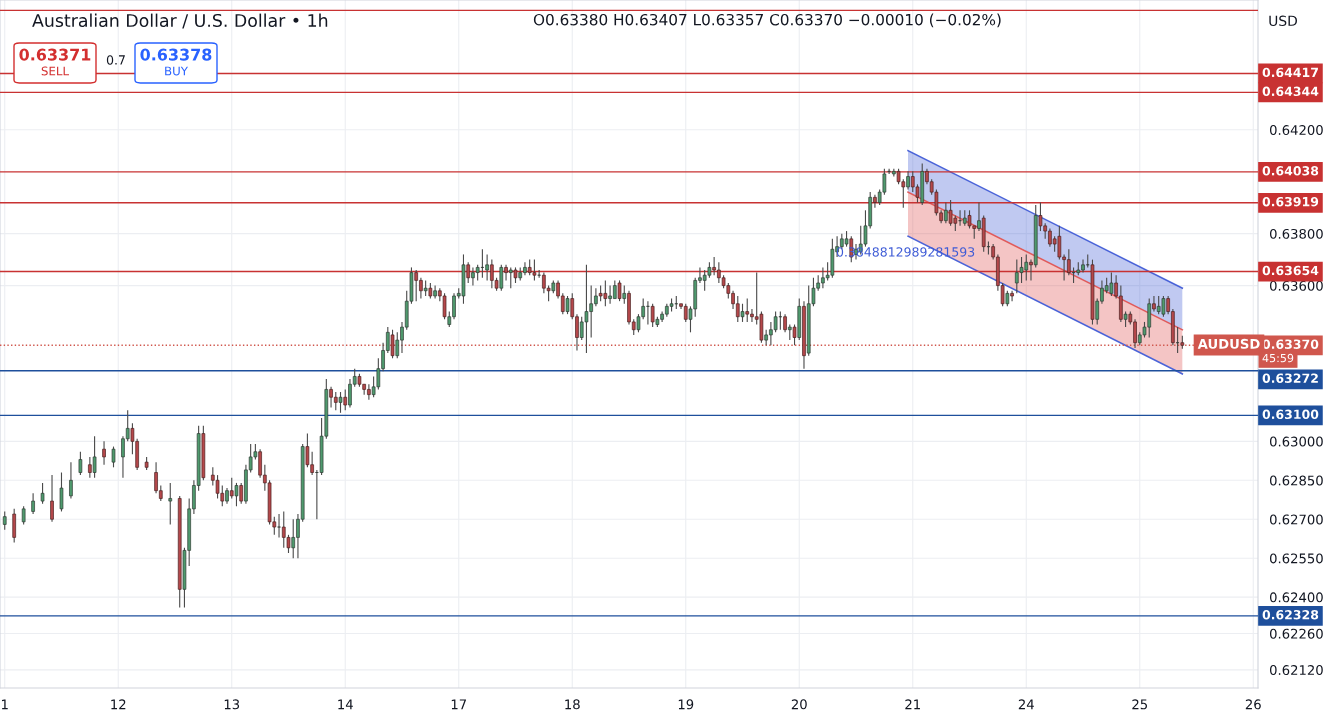 Image resolution: width=1323 pixels, height=721 pixels. I want to click on annotation: 0.63371, so click(55, 54).